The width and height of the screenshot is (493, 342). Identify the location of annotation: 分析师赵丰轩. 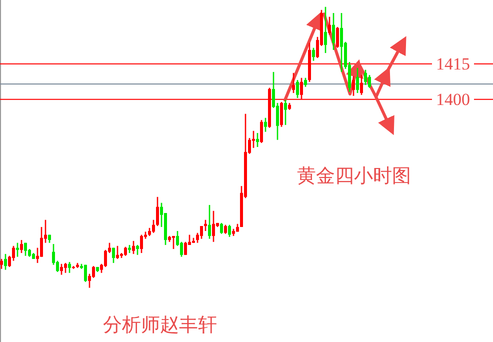
(160, 325).